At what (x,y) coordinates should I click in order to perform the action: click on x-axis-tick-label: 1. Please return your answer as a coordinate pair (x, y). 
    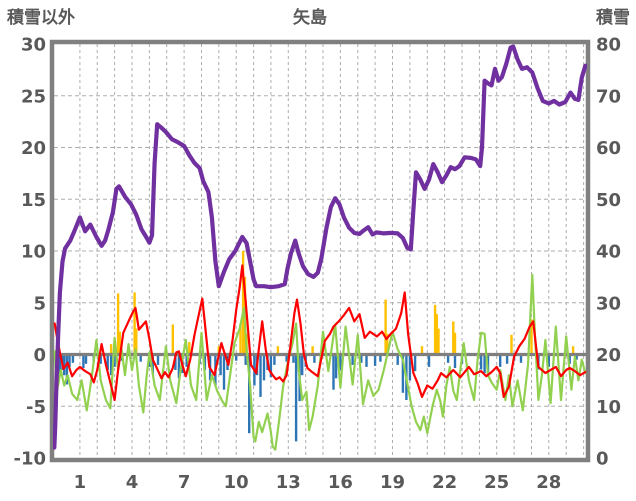
    Looking at the image, I should click on (80, 482).